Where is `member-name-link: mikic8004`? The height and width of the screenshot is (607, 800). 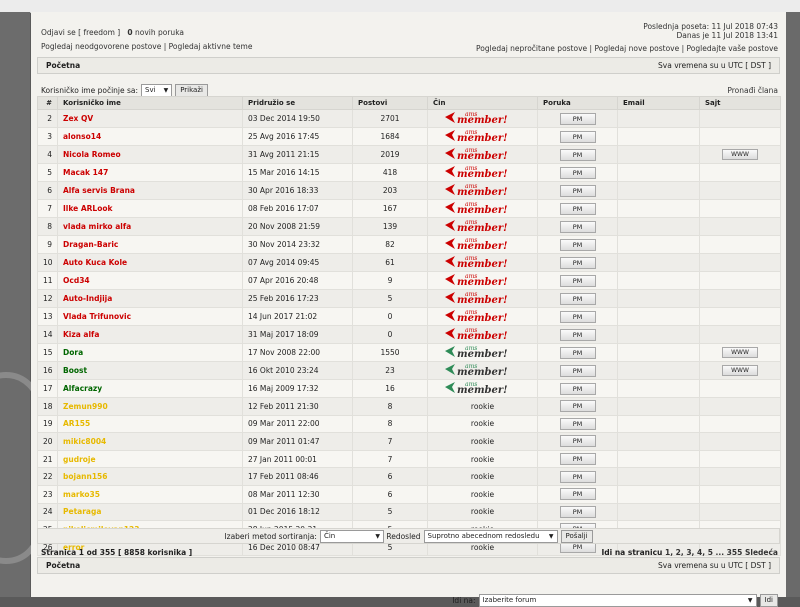
member-name-link: mikic8004 is located at coordinates (85, 441).